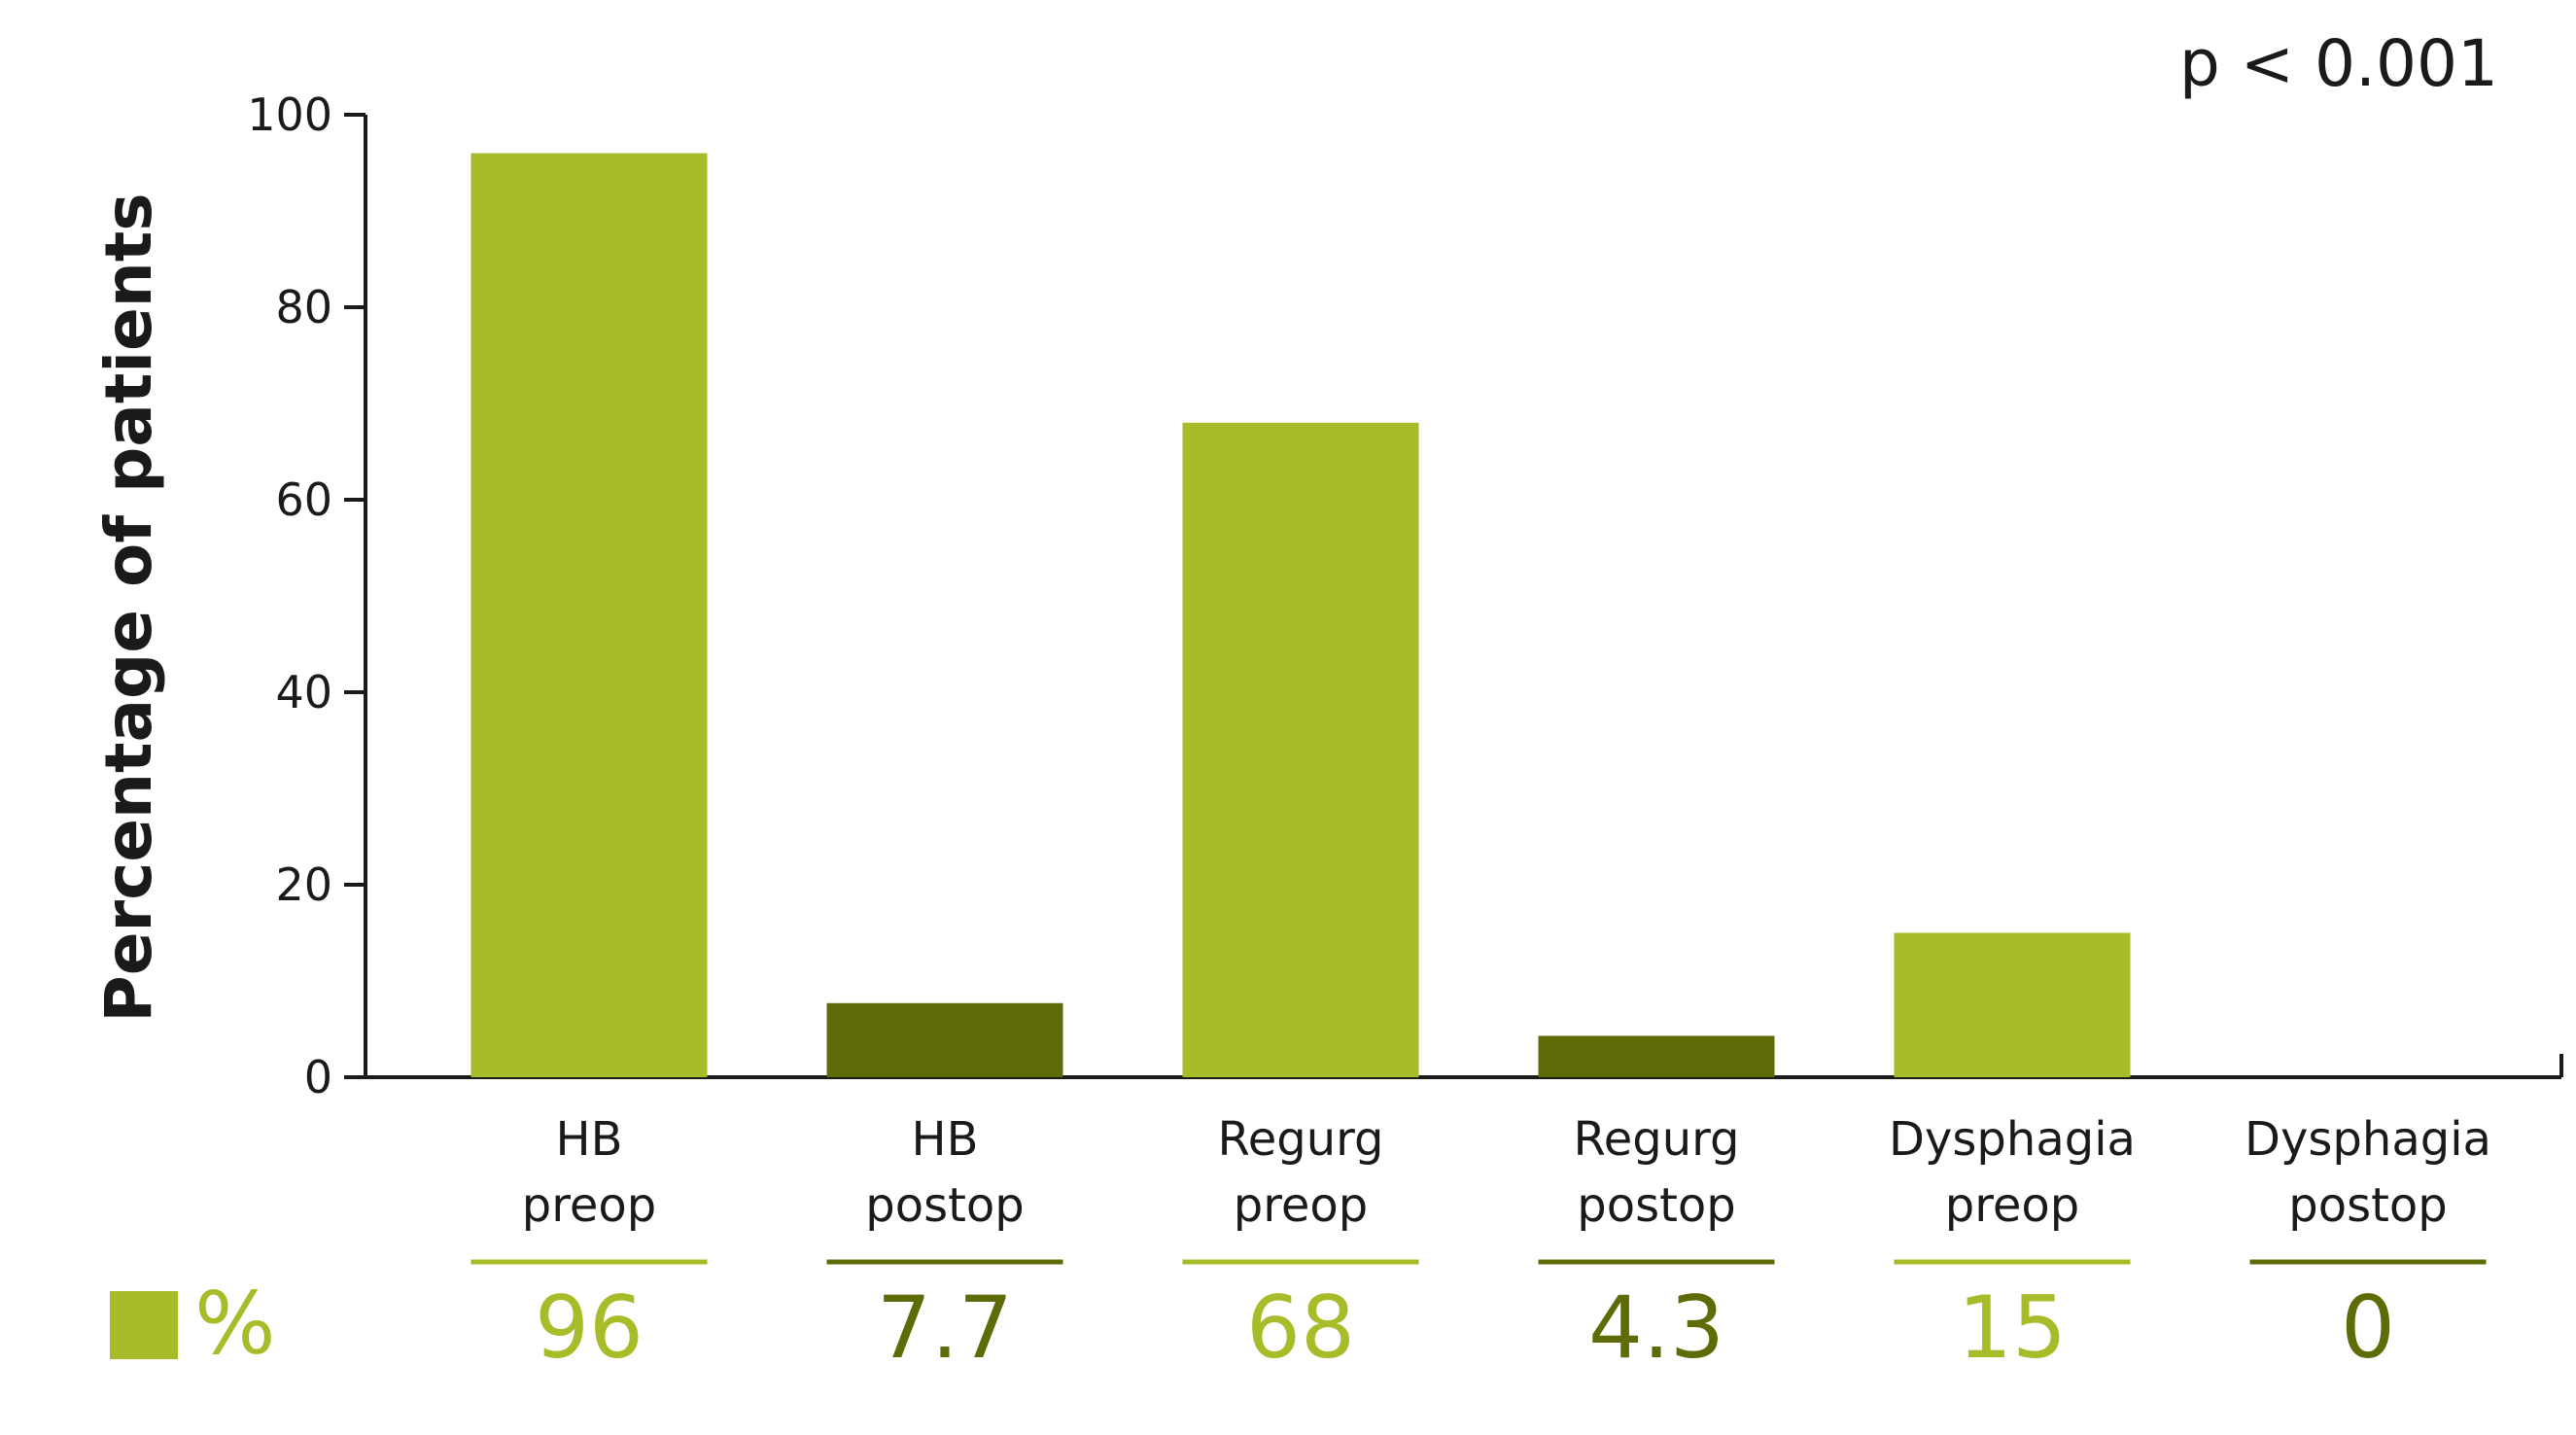 This screenshot has width=2576, height=1435. Describe the element at coordinates (289, 114) in the screenshot. I see `y-tick-label: 100` at that location.